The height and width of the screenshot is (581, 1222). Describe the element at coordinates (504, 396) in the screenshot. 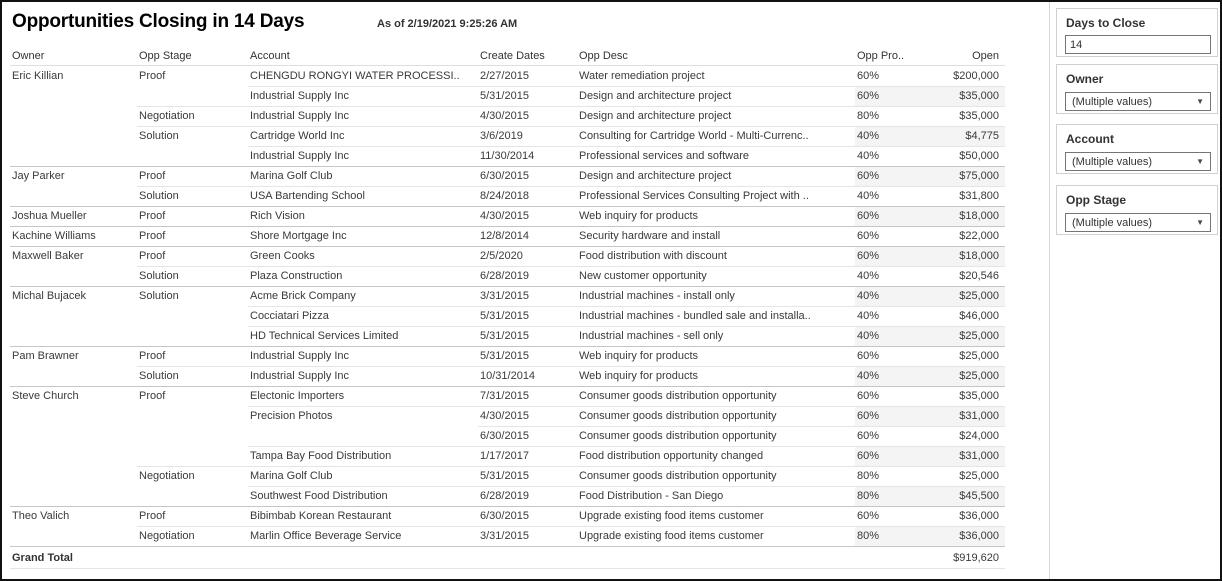

I see `date-cell: 7/31/2015` at that location.